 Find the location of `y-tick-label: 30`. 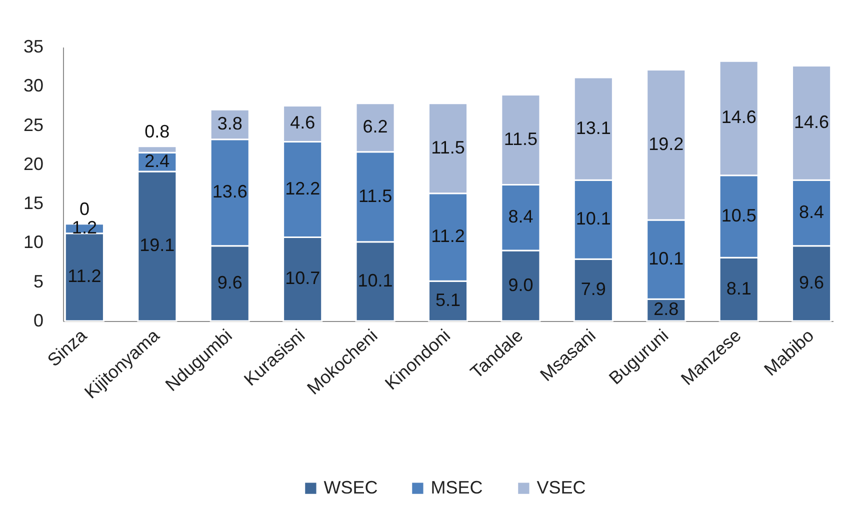

y-tick-label: 30 is located at coordinates (33, 86).